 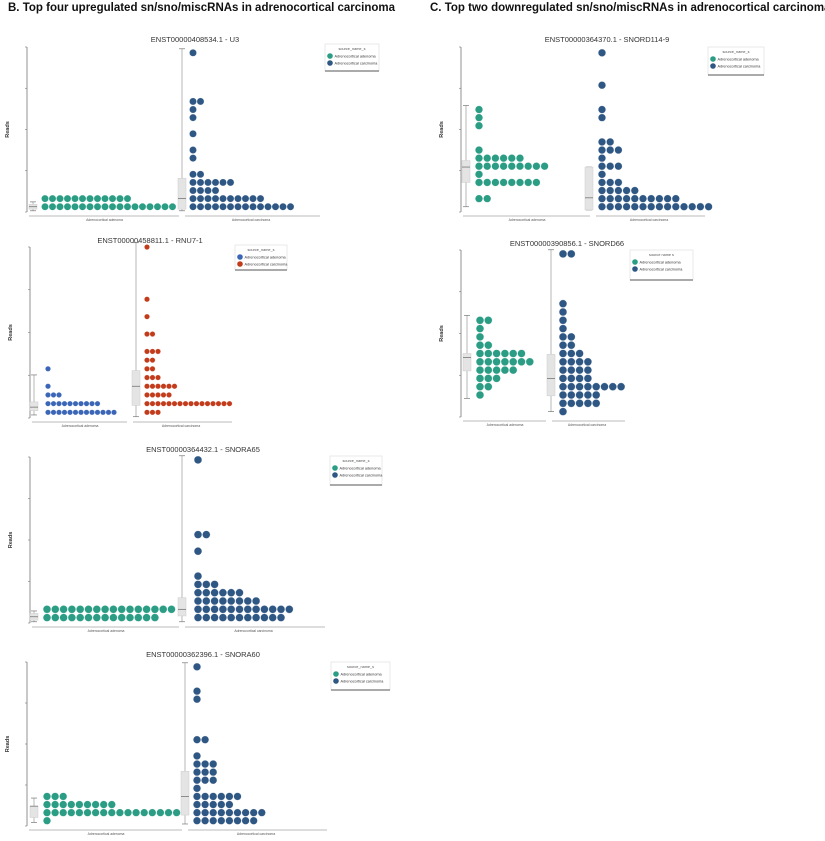 What do you see at coordinates (356, 56) in the screenshot?
I see `legend-label: Adrenocortical adenoma` at bounding box center [356, 56].